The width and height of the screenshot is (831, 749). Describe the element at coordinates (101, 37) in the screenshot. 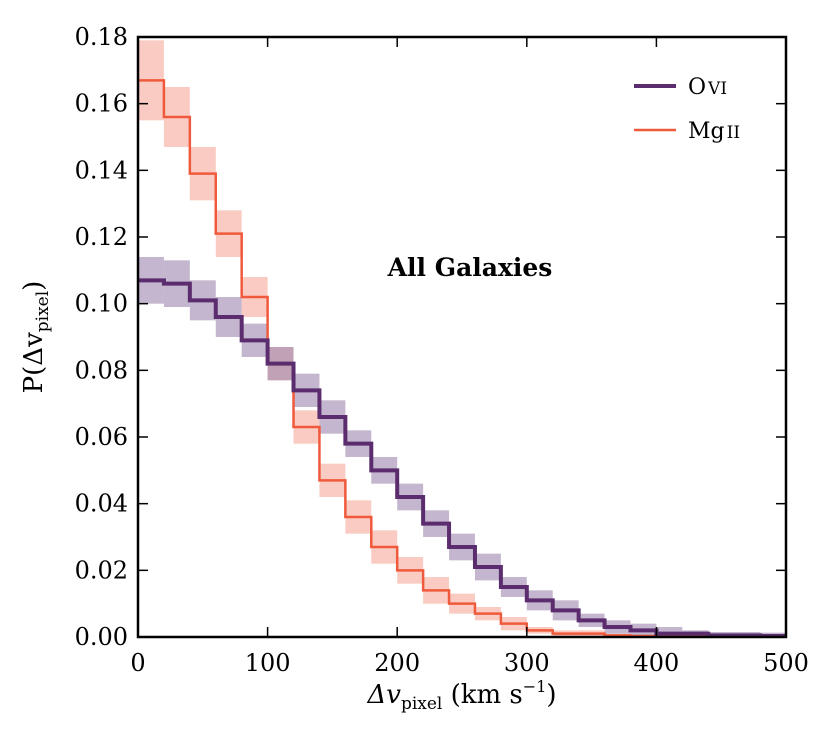

I see `y-tick-label: 0.18` at that location.